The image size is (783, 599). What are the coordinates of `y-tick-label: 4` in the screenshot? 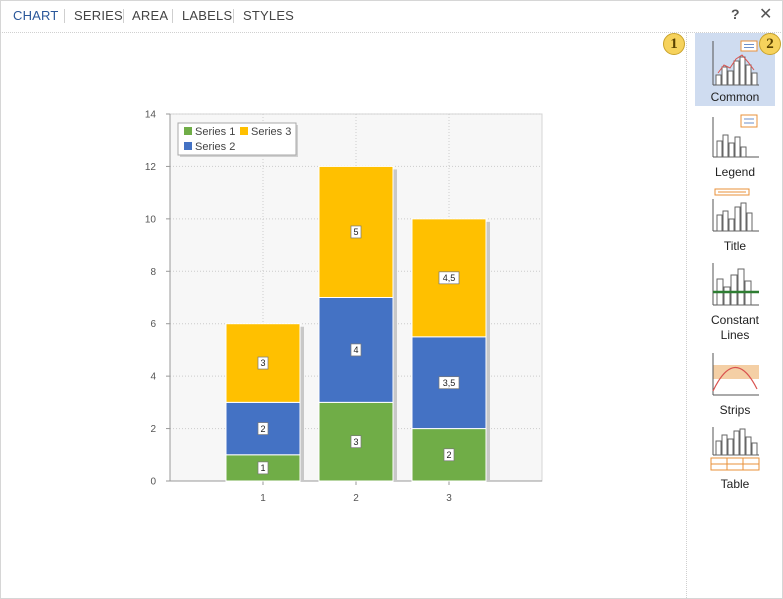 It's located at (153, 377).